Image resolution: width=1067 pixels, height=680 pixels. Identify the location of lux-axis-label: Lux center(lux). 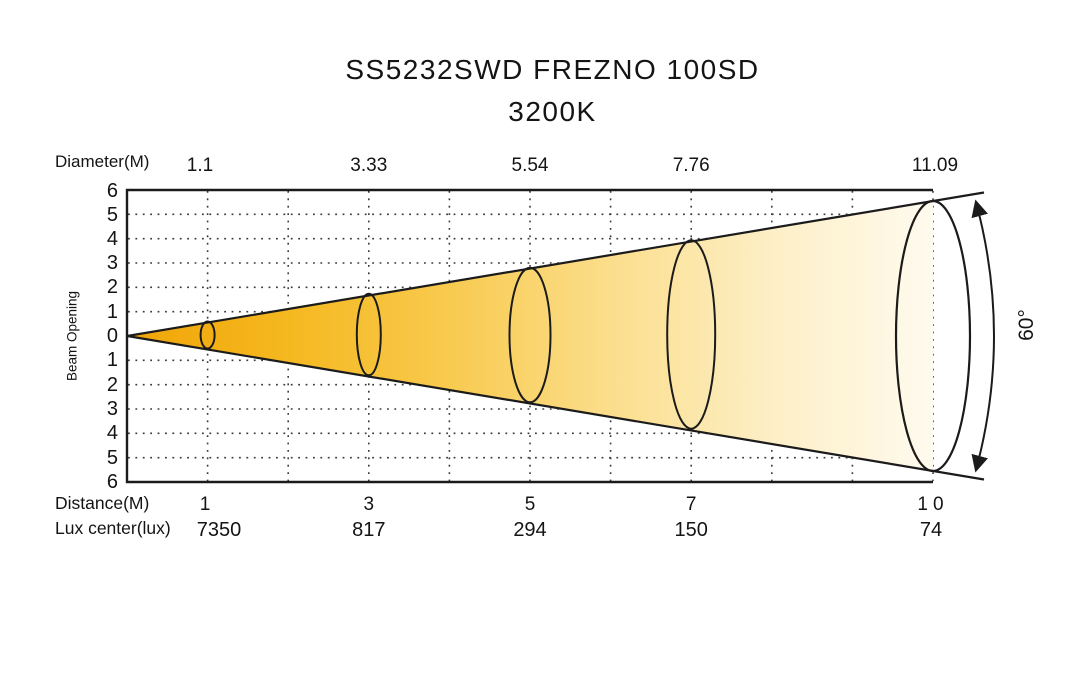
(113, 528).